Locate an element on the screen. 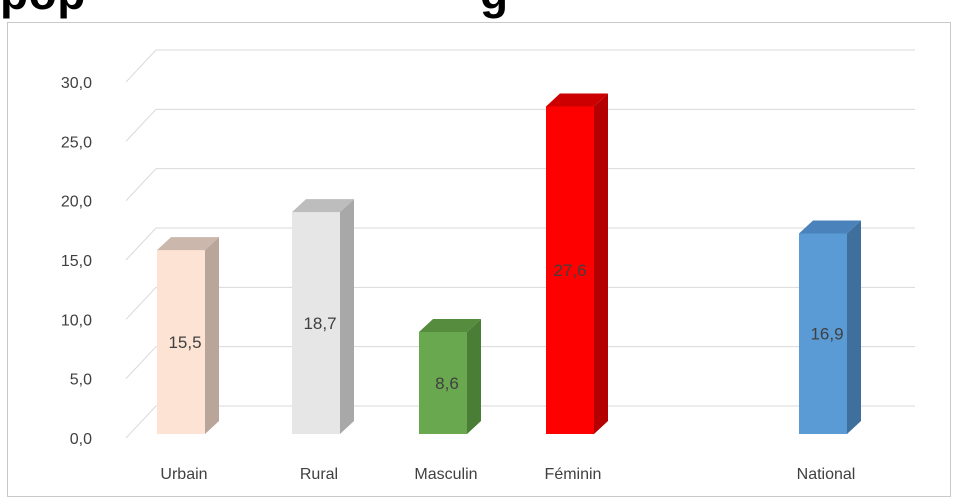 The image size is (957, 500). x-category-label: Rural is located at coordinates (319, 474).